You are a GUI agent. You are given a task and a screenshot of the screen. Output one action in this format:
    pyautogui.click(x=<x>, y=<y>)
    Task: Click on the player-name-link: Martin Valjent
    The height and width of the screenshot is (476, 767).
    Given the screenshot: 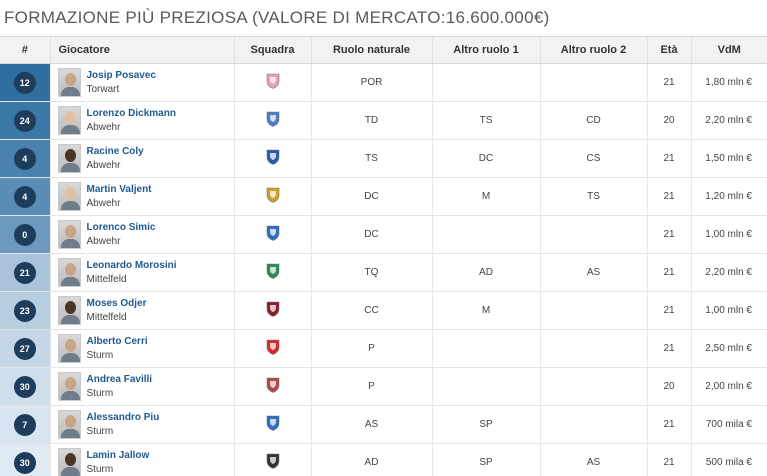 What is the action you would take?
    pyautogui.click(x=119, y=189)
    